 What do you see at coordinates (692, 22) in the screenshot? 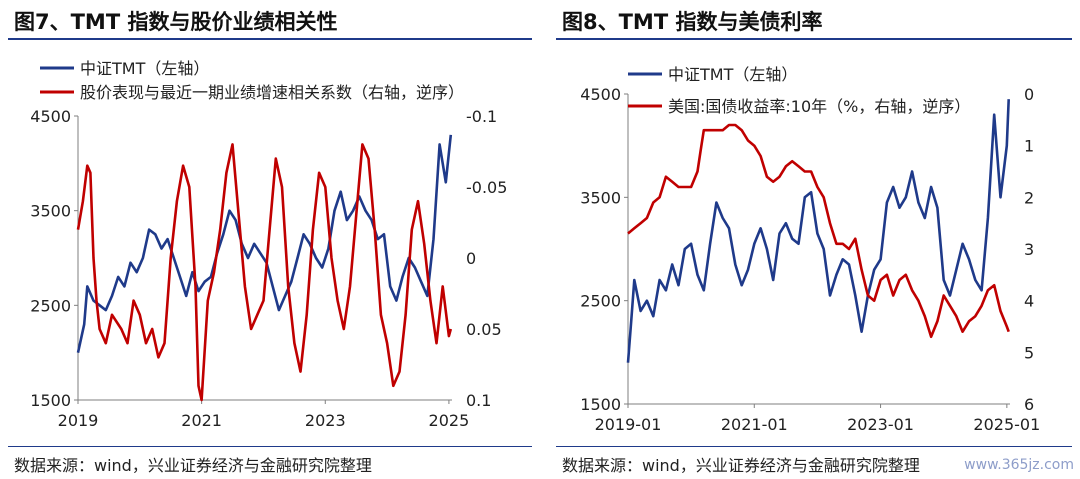
I see `figure-8-title: 图8、TMT 指数与美债利率` at bounding box center [692, 22].